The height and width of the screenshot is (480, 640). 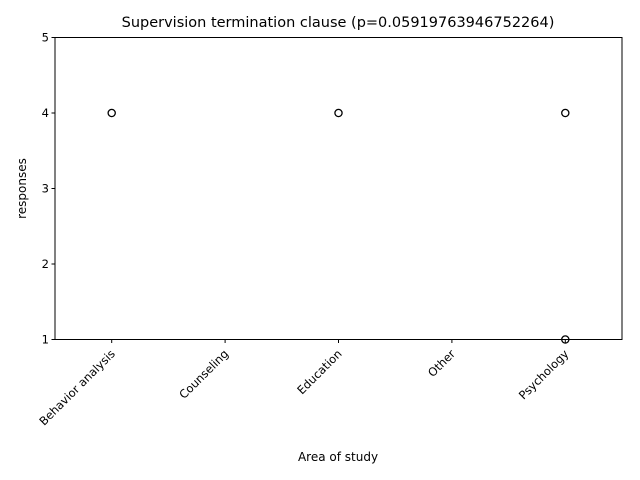 I want to click on y-tick-label: 1, so click(x=45, y=340).